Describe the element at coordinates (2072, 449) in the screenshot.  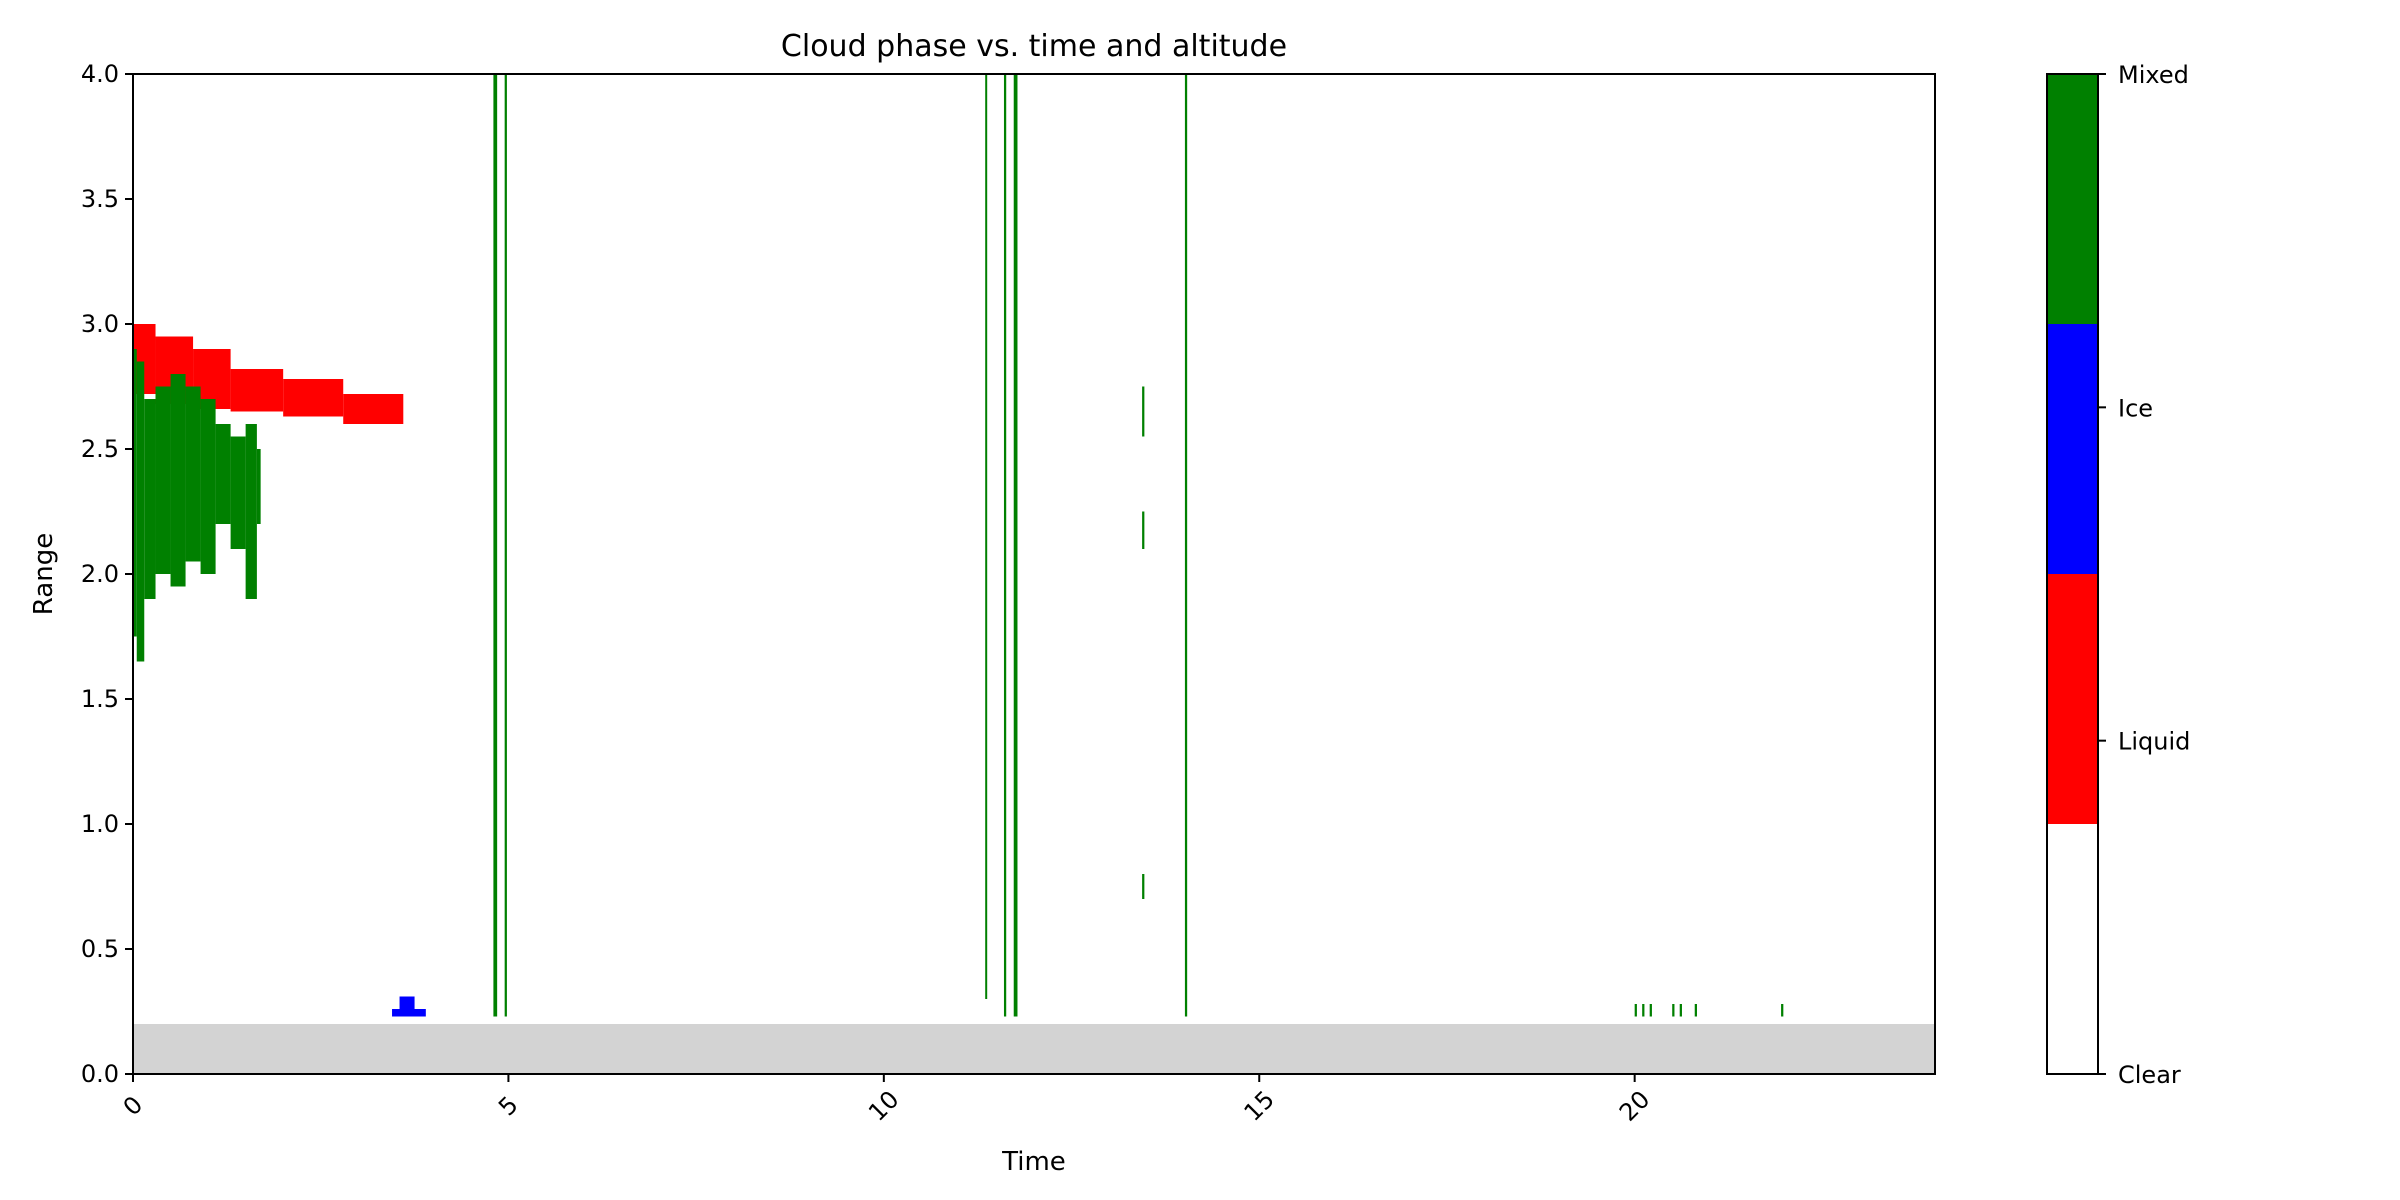
I see `colorbar-swatch-ice` at that location.